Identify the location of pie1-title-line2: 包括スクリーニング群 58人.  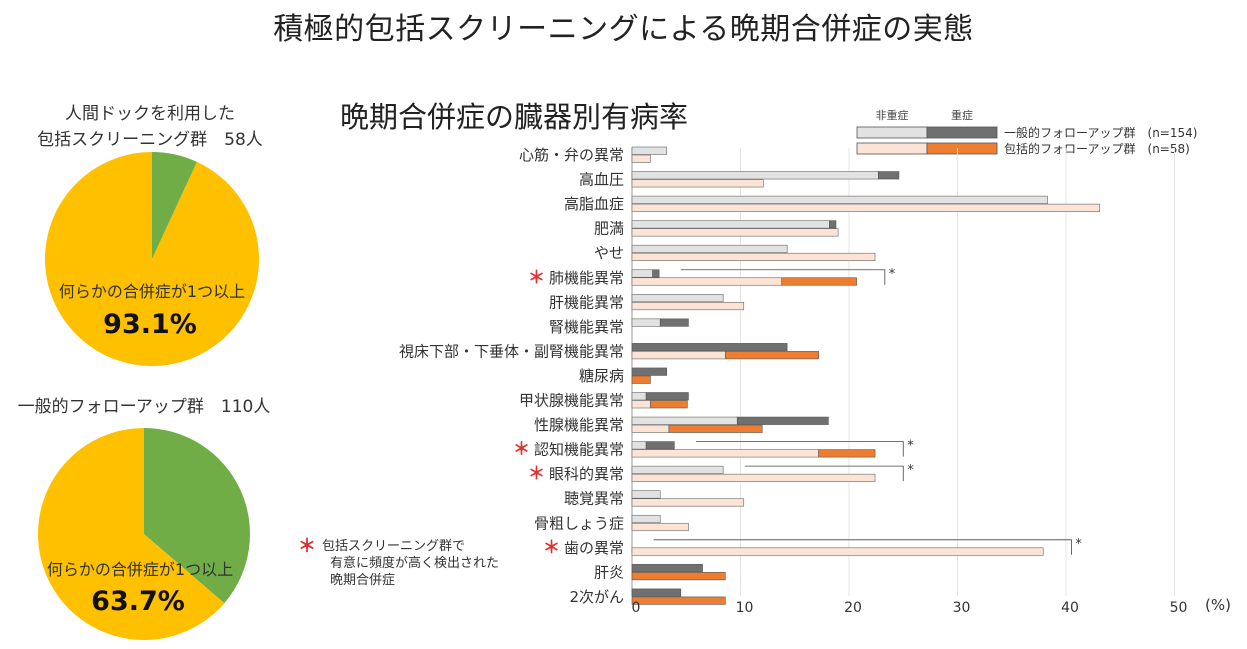
(150, 140).